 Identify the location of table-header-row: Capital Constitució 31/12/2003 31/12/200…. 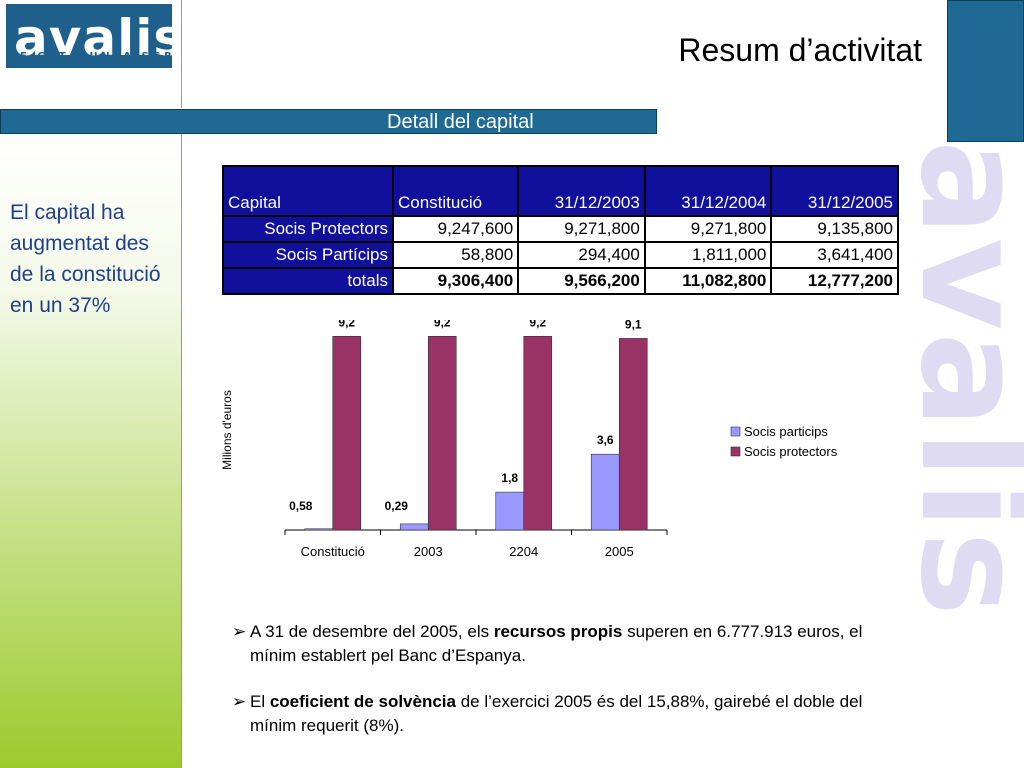
(560, 191).